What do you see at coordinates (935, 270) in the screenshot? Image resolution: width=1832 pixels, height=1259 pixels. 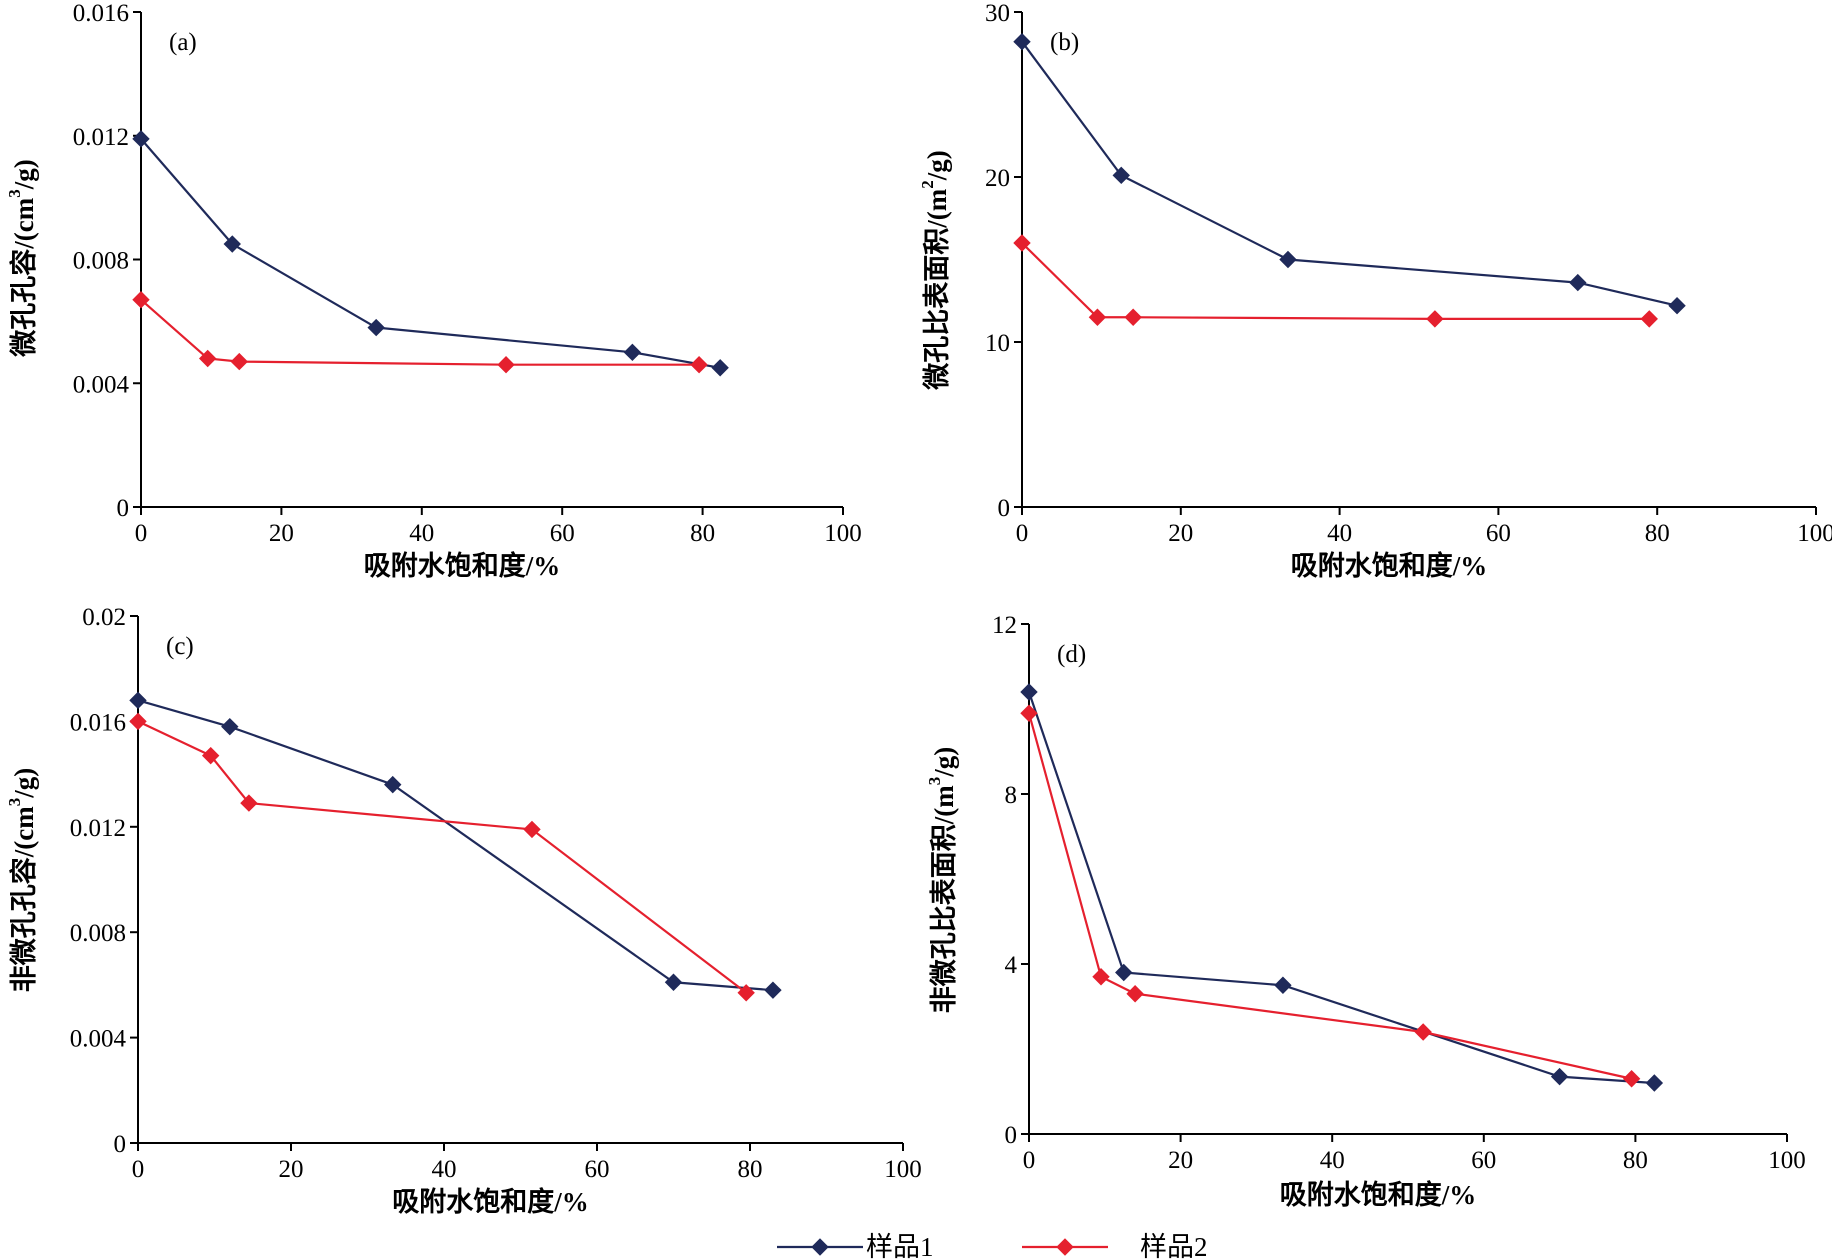 I see `y-axis-label: 微孔比表面积/(m2/g)` at bounding box center [935, 270].